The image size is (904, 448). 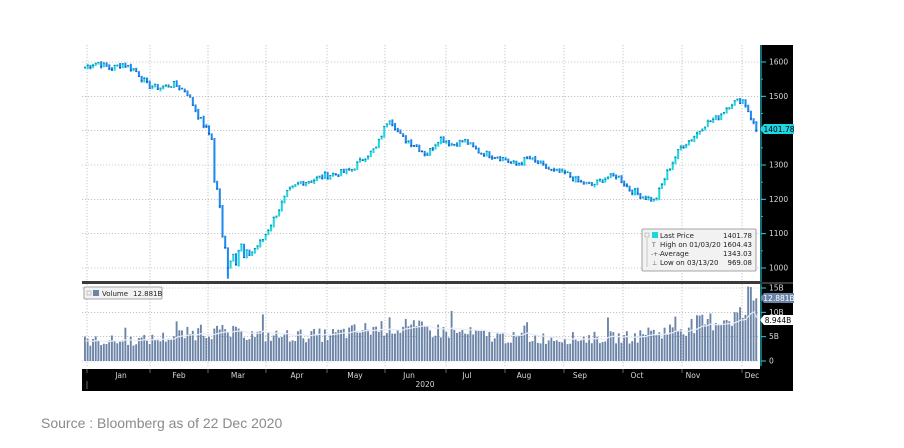 What do you see at coordinates (115, 294) in the screenshot?
I see `volume-legend-label: Volume` at bounding box center [115, 294].